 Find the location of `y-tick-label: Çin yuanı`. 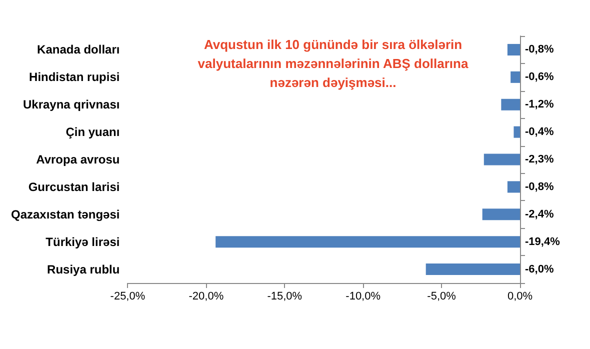

y-tick-label: Çin yuanı is located at coordinates (93, 132).